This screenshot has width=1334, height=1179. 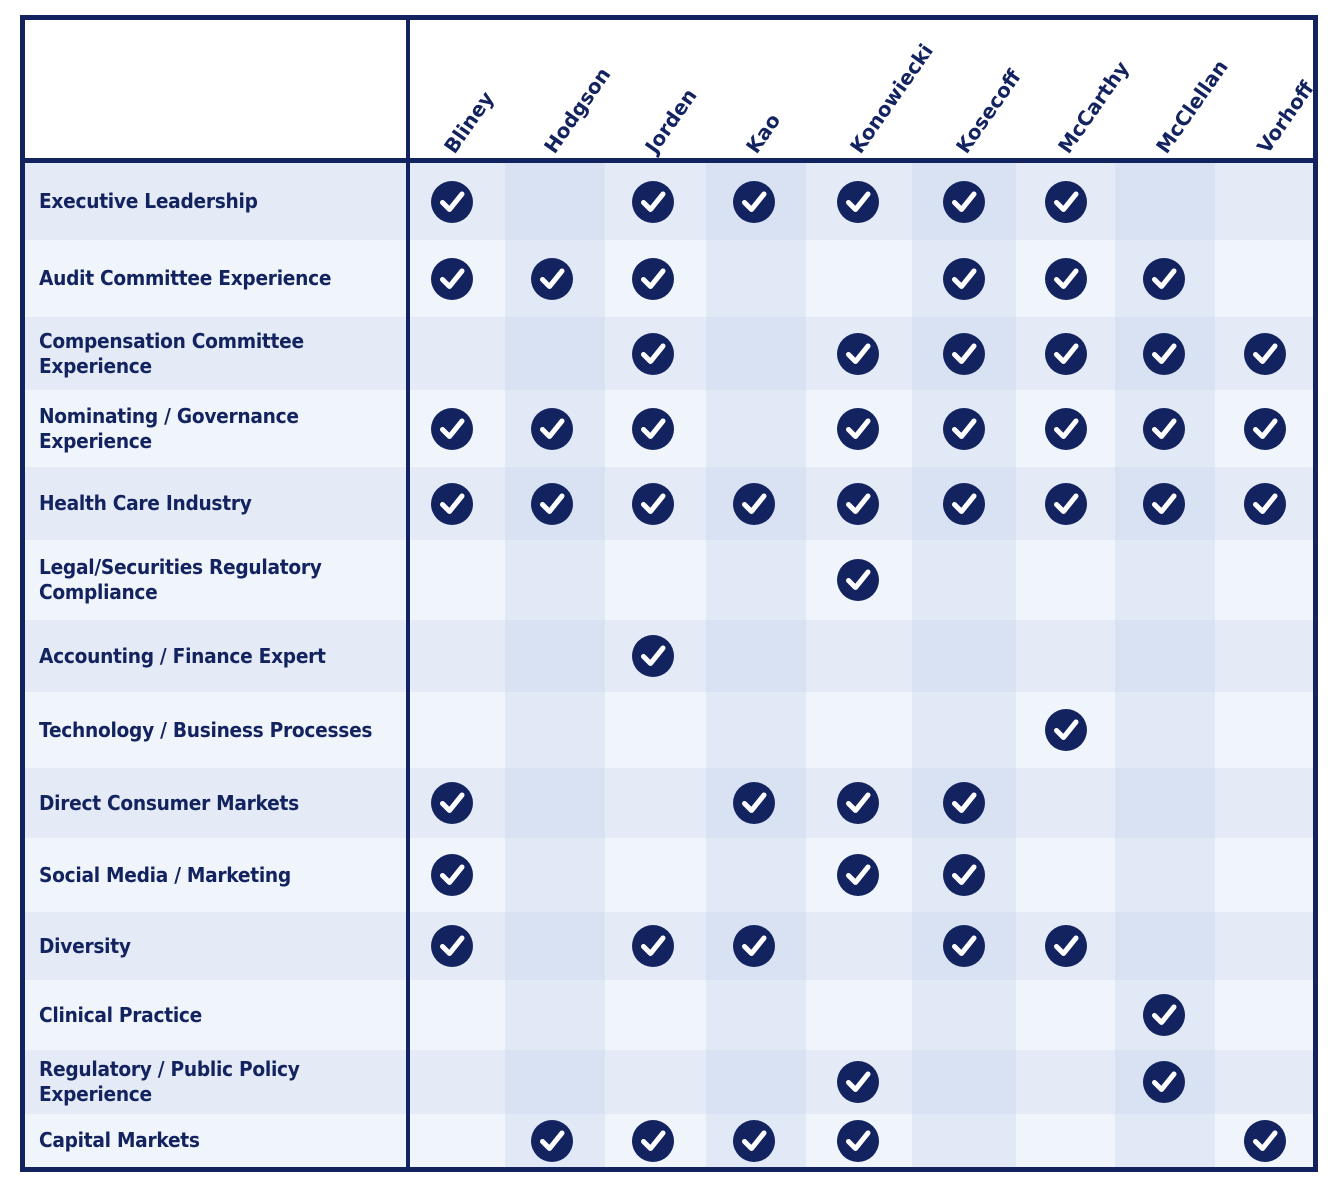 What do you see at coordinates (1192, 106) in the screenshot?
I see `director-name-mcclellan: McClellan` at bounding box center [1192, 106].